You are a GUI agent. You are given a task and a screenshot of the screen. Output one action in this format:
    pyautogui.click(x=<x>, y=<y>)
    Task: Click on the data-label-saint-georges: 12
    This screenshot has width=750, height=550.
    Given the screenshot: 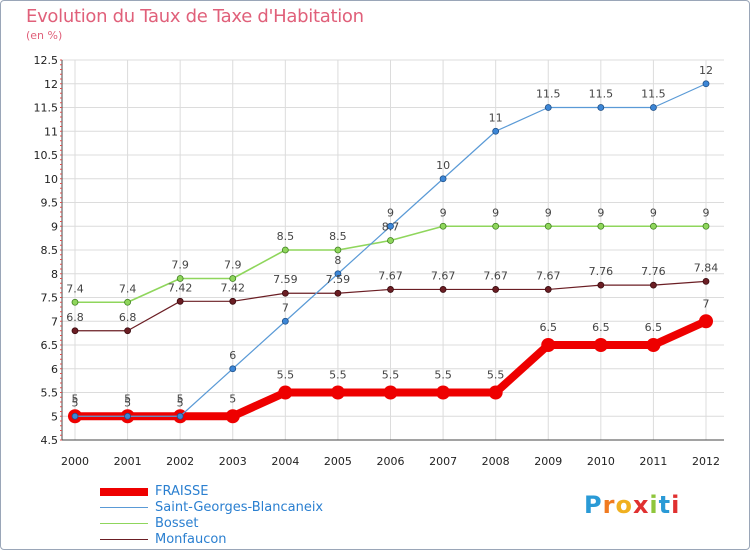 What is the action you would take?
    pyautogui.click(x=706, y=70)
    